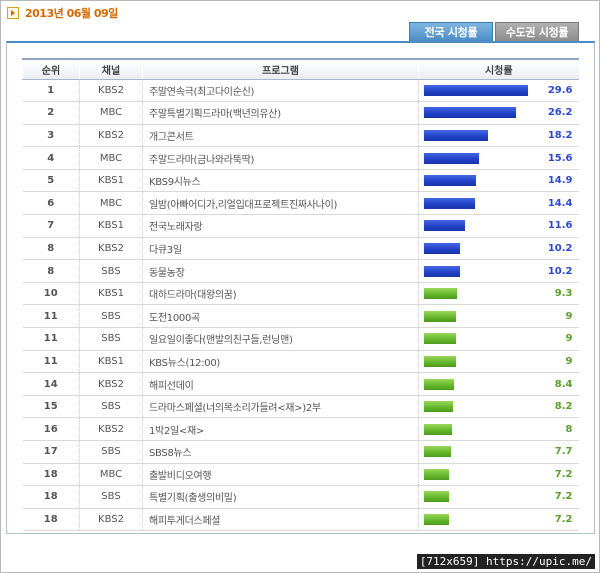 This screenshot has width=600, height=573. I want to click on rating-value: 10.2, so click(560, 248).